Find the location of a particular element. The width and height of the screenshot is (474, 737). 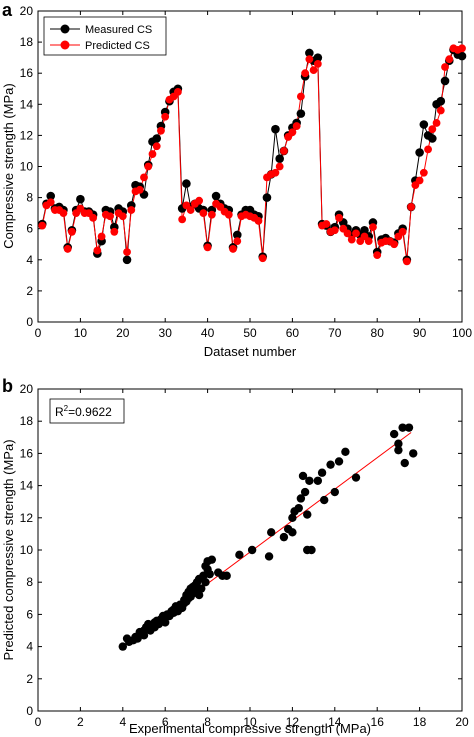

y-tick-label: 6 is located at coordinates (29, 229).